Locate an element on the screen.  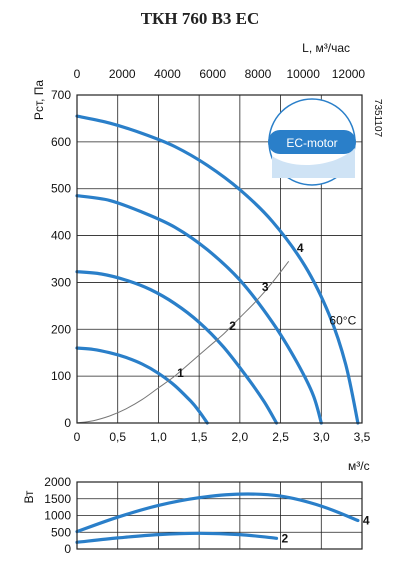
badge-wave-shape is located at coordinates (313, 163).